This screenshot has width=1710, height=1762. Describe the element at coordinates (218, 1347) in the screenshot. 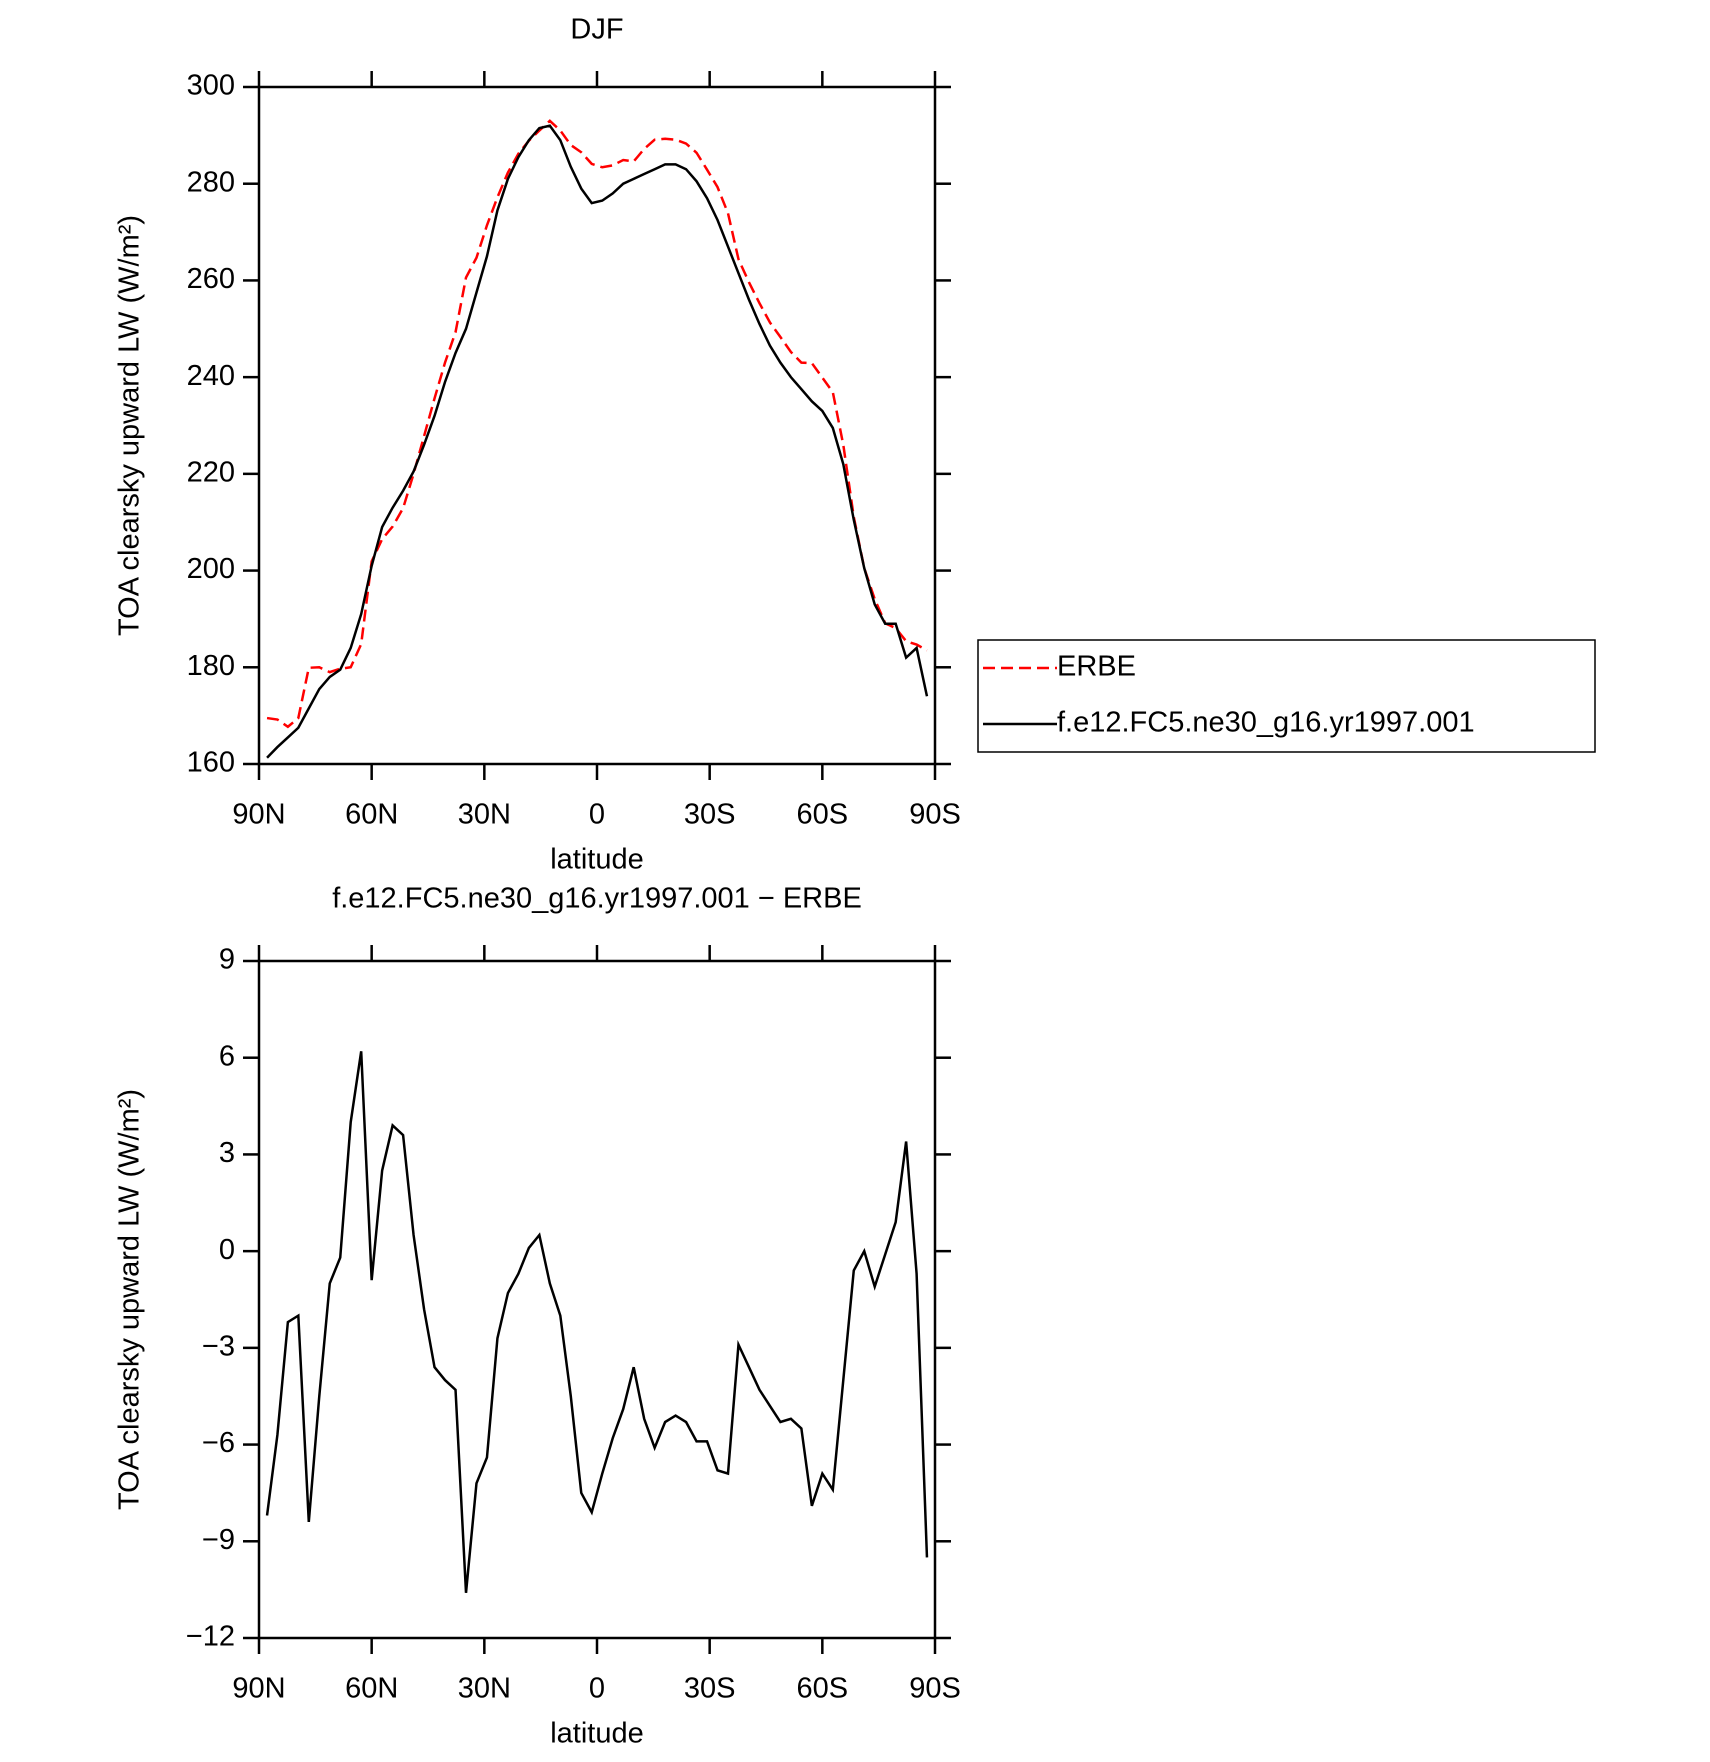

I see `y-tick-label: −3` at that location.